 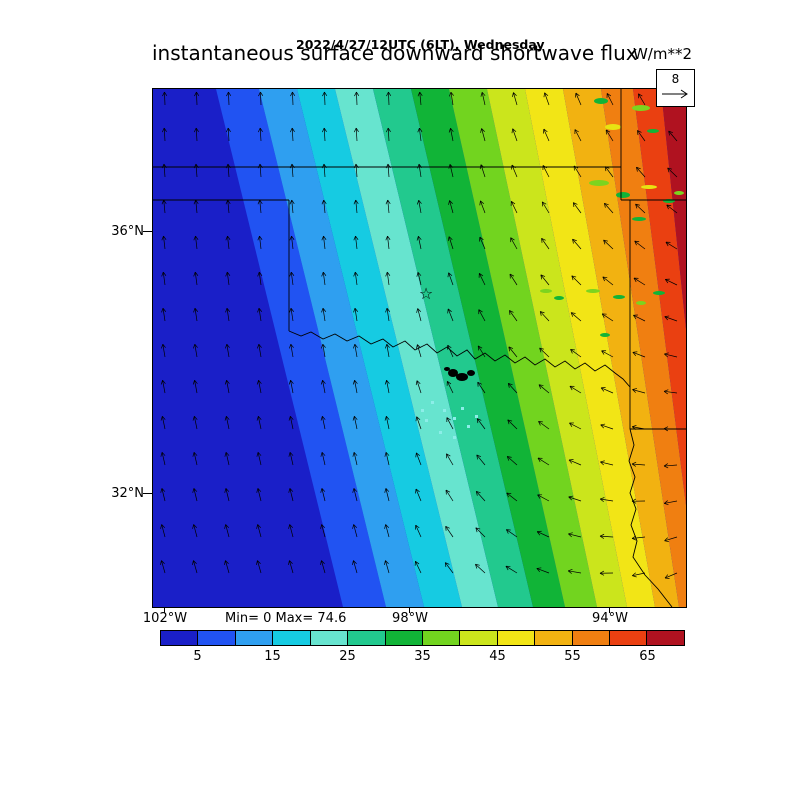 I want to click on datetime-label: 2022/4/27/12UTC (6LT), Wednesday, so click(x=420, y=44).